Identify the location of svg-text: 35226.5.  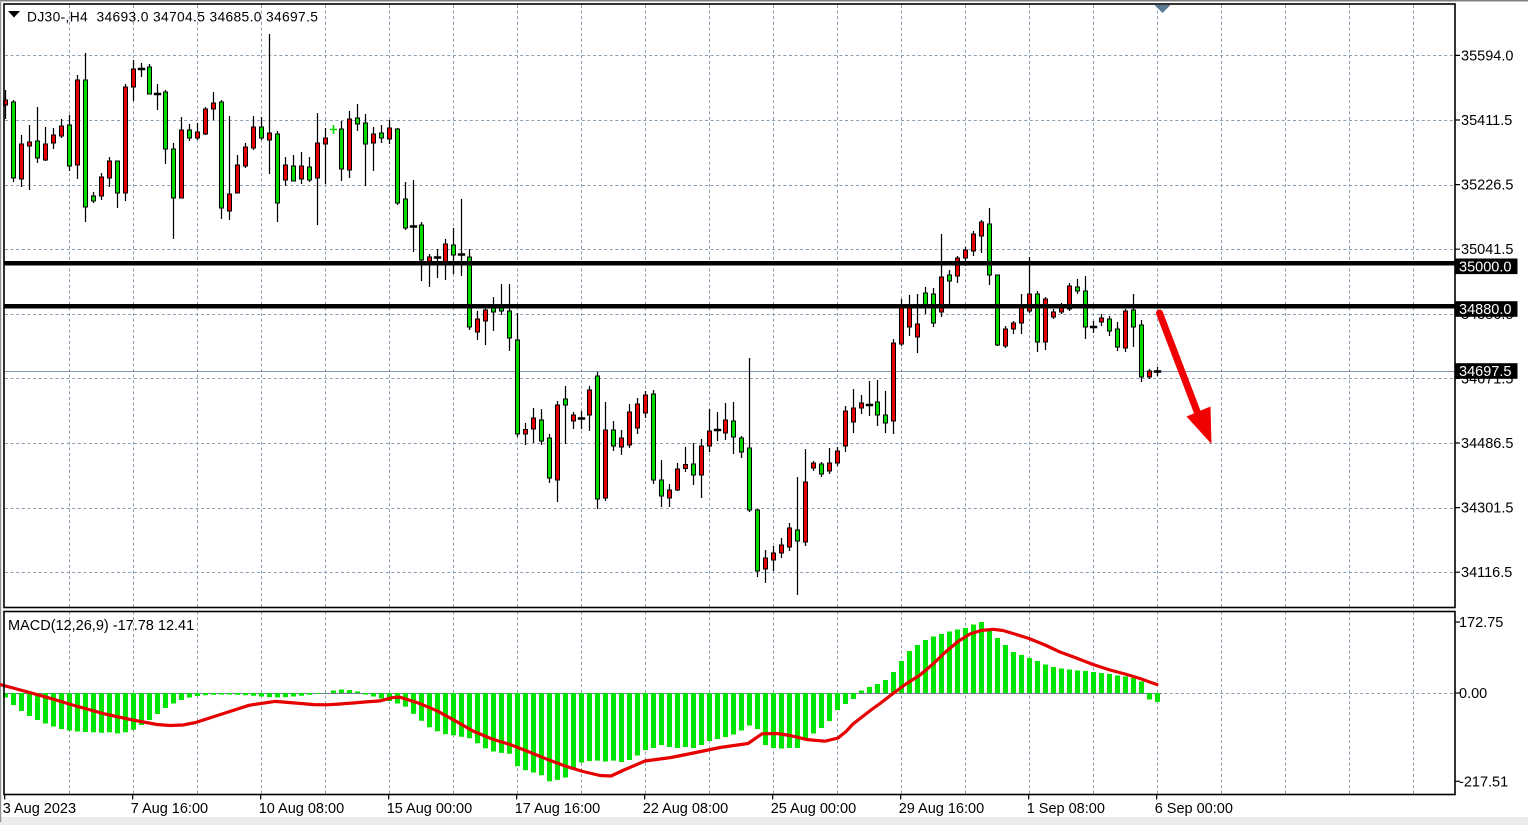
(1487, 186).